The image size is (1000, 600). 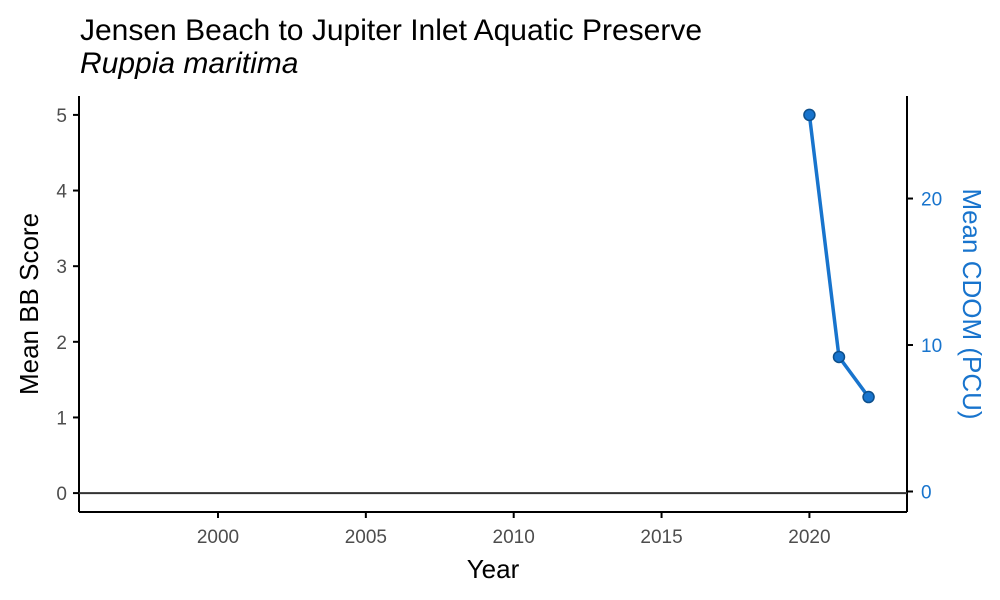 I want to click on x-tick-label: 2015, so click(x=661, y=537).